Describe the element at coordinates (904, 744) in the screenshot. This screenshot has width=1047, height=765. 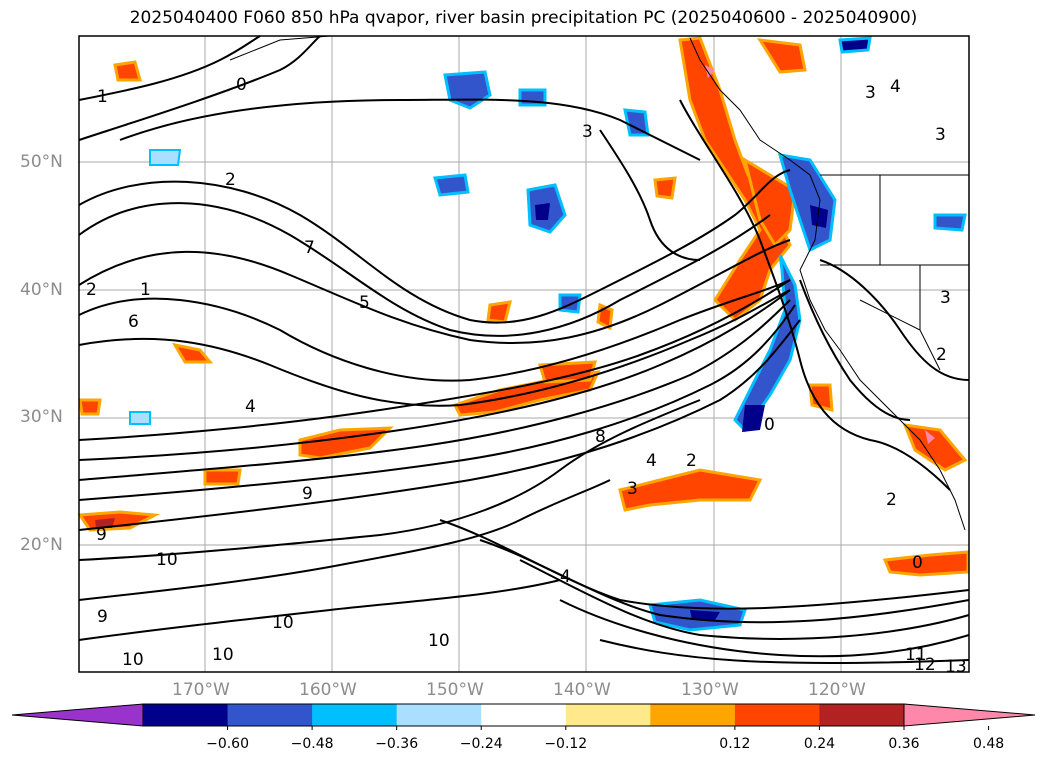
I see `colorbar-tick-label: 0.36` at that location.